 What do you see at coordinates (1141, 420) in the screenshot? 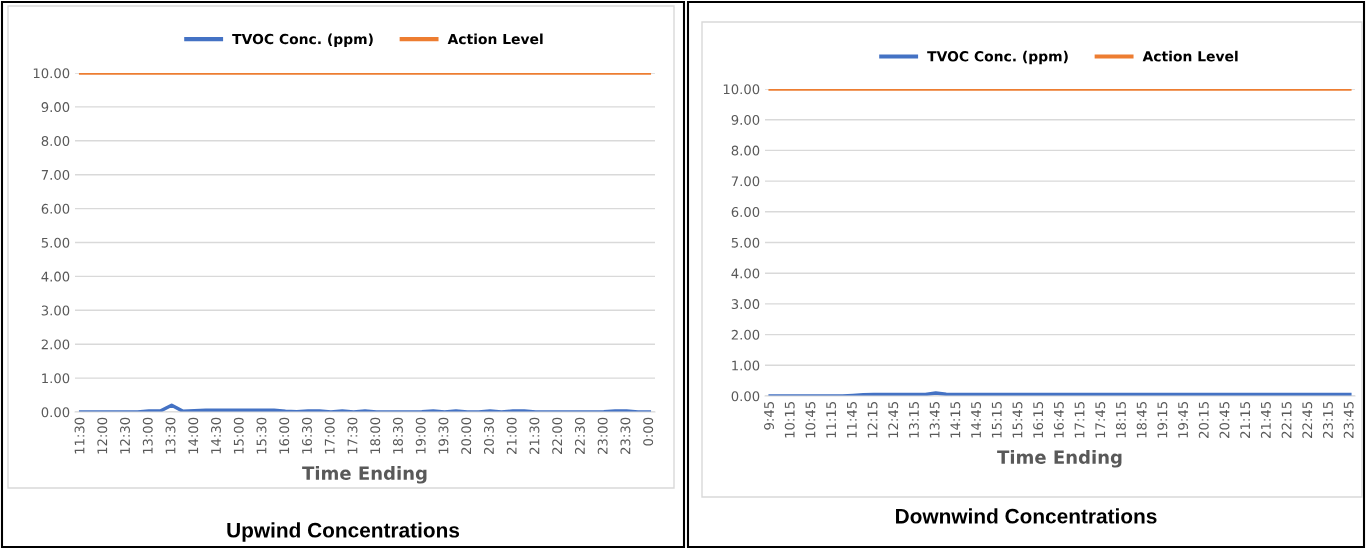
I see `x-tick-label: 18:45` at bounding box center [1141, 420].